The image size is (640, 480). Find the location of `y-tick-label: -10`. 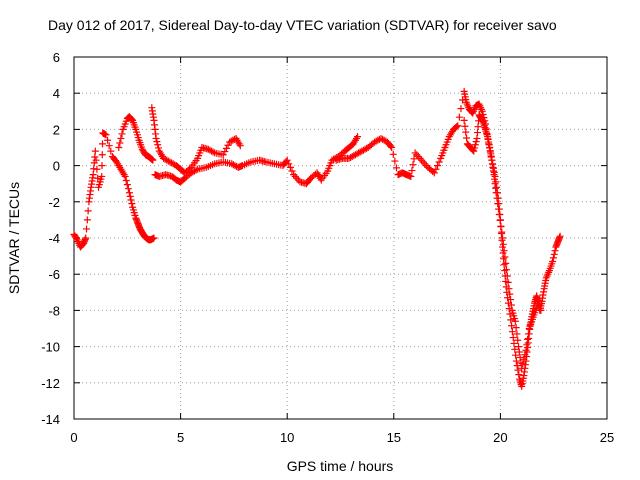

y-tick-label: -10 is located at coordinates (50, 347).